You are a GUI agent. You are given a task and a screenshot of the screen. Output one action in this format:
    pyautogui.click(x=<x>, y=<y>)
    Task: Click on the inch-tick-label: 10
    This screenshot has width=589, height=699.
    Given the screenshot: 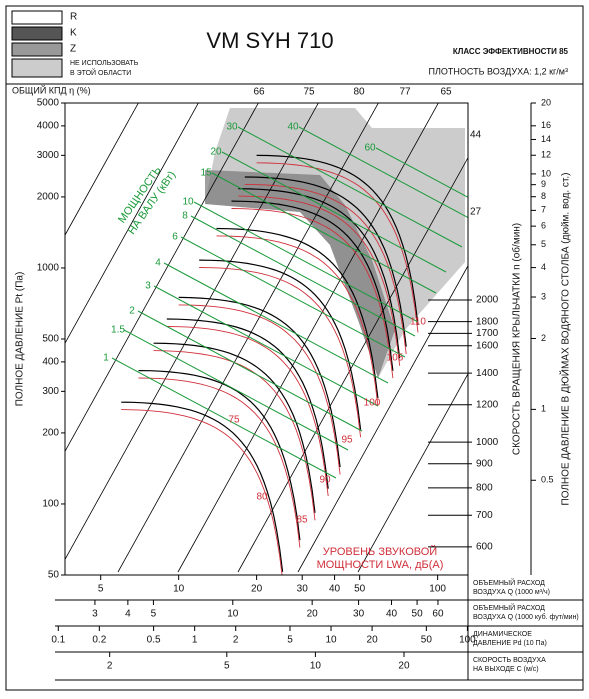 What is the action you would take?
    pyautogui.click(x=546, y=173)
    